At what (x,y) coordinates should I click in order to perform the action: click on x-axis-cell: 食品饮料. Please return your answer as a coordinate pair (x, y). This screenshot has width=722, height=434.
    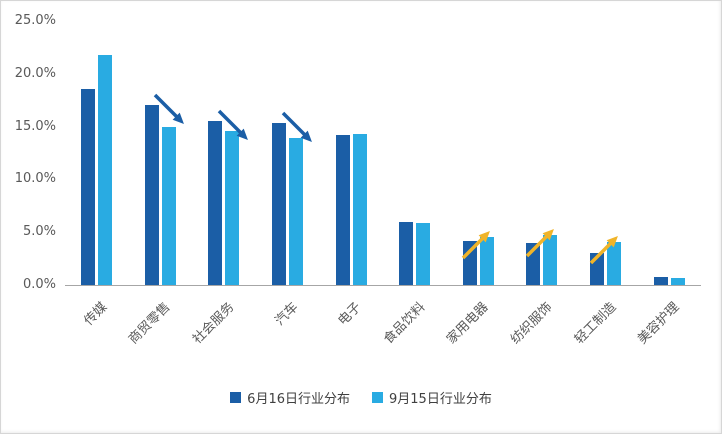
    Looking at the image, I should click on (414, 331).